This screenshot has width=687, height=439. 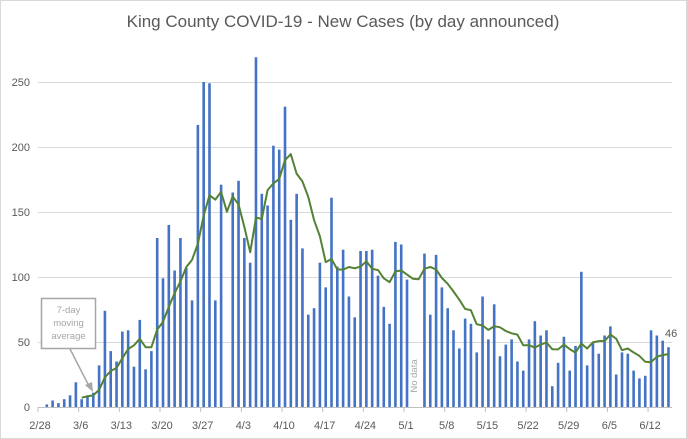 What do you see at coordinates (151, 379) in the screenshot?
I see `bar-3/18` at bounding box center [151, 379].